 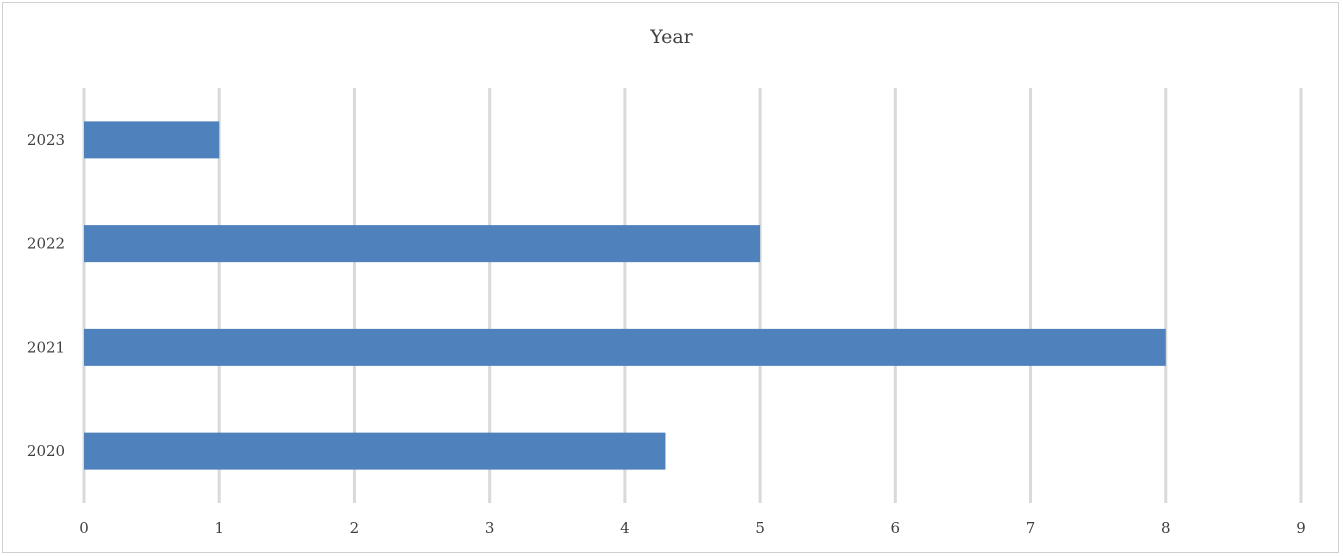 What do you see at coordinates (355, 528) in the screenshot?
I see `x-tick-label: 2` at bounding box center [355, 528].